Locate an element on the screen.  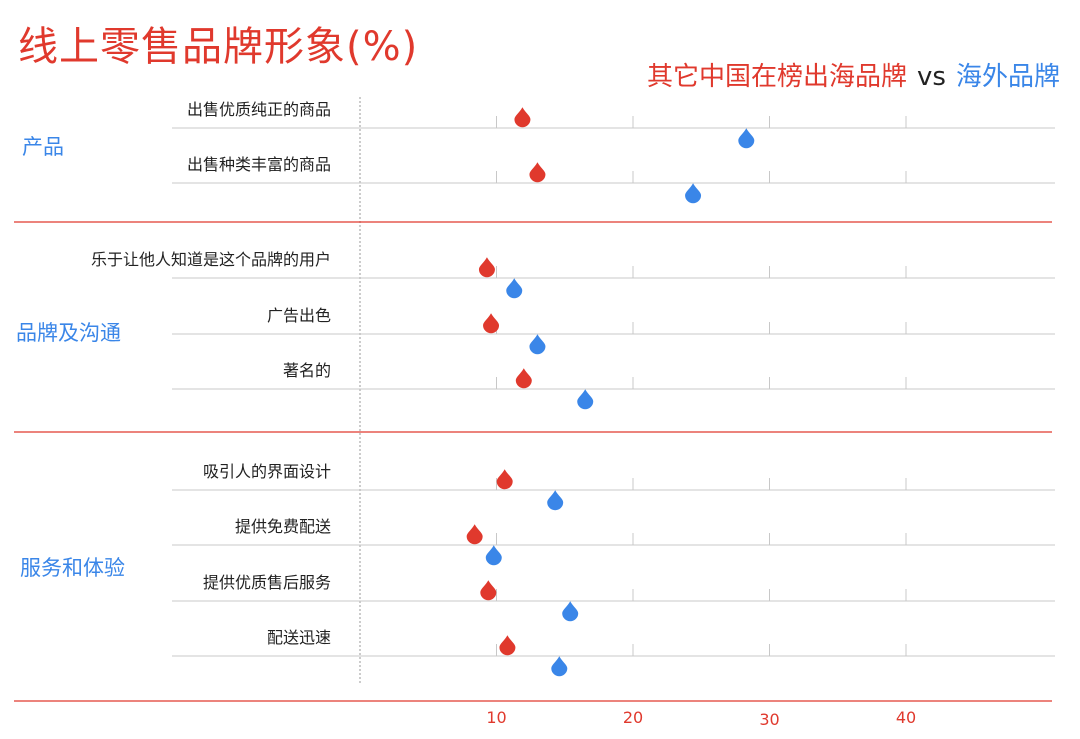
legend-series-a: 其它中国在榜出海品牌 is located at coordinates (777, 77).